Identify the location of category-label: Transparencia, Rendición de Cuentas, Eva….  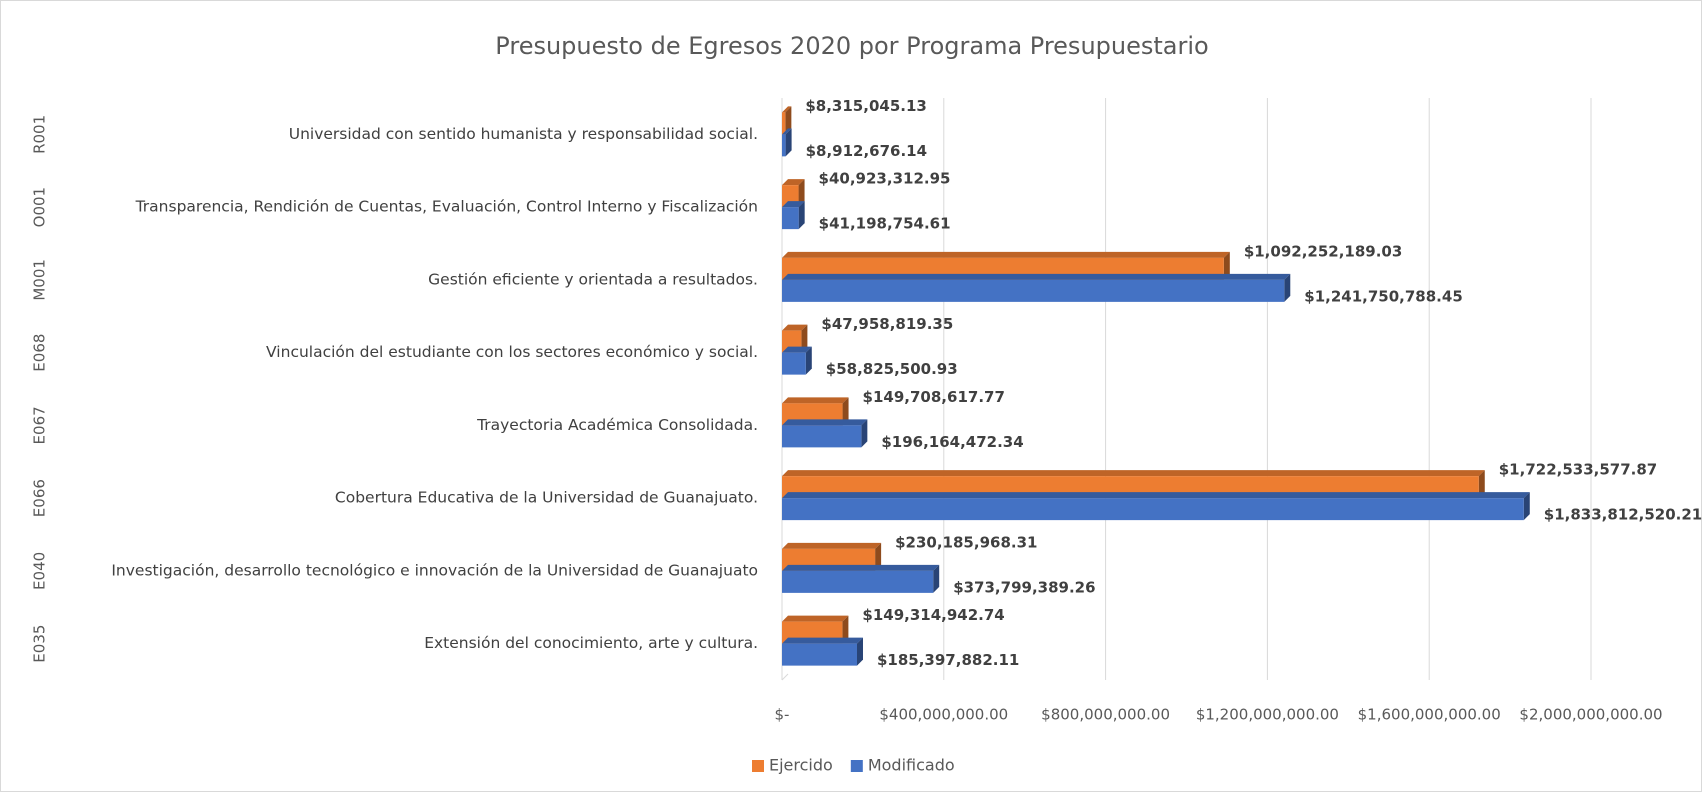
(446, 207).